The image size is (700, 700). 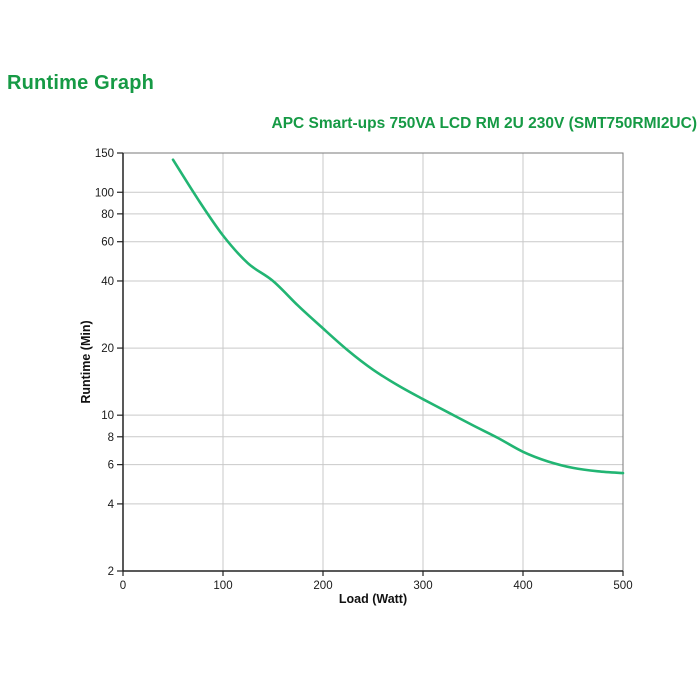 What do you see at coordinates (622, 586) in the screenshot?
I see `x-tick-label: 500` at bounding box center [622, 586].